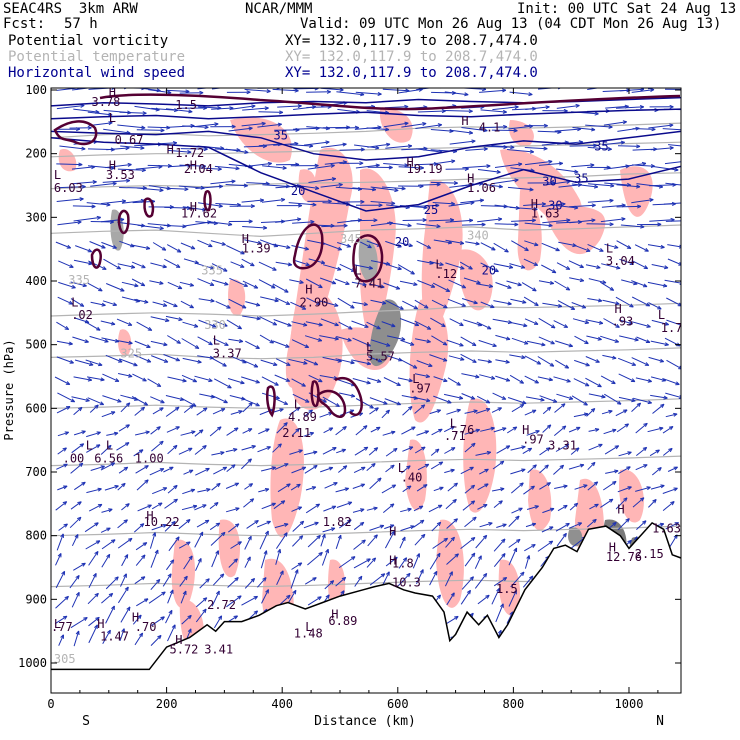  Describe the element at coordinates (24, 24) in the screenshot. I see `header-fcst-label: Fcst:` at that location.